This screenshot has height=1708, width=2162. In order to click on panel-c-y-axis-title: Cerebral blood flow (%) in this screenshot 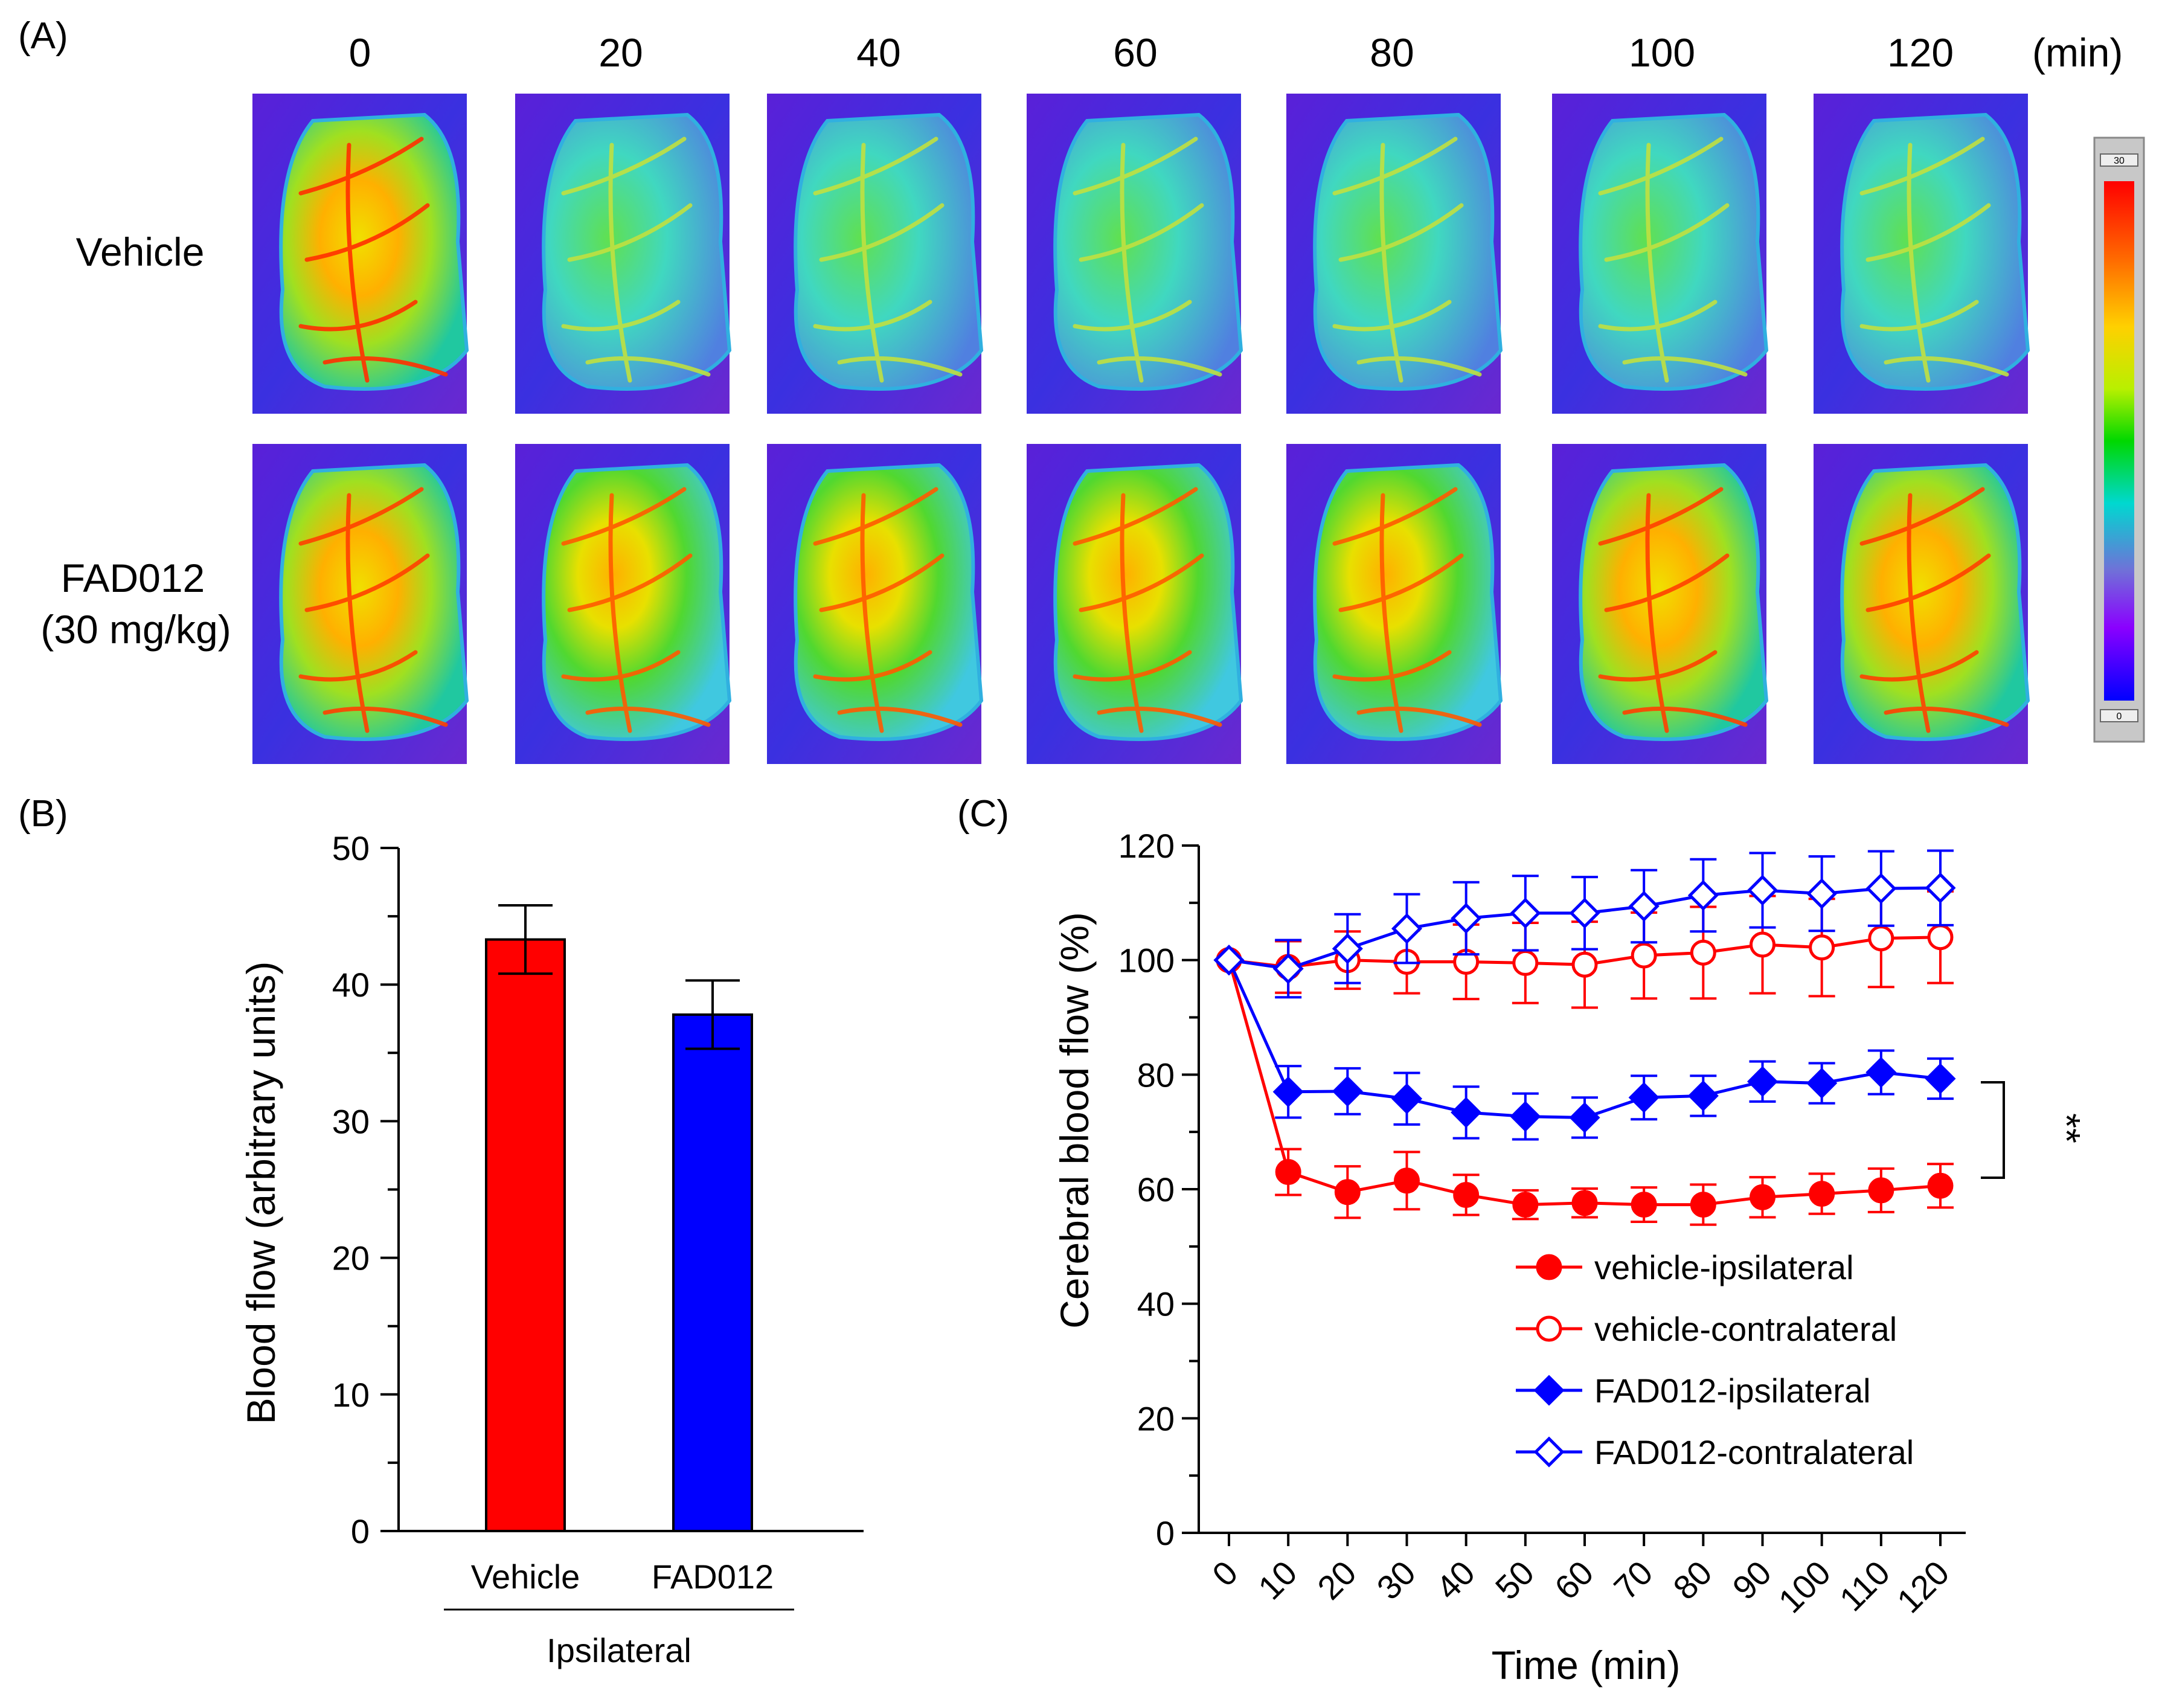, I will do `click(1074, 1120)`.